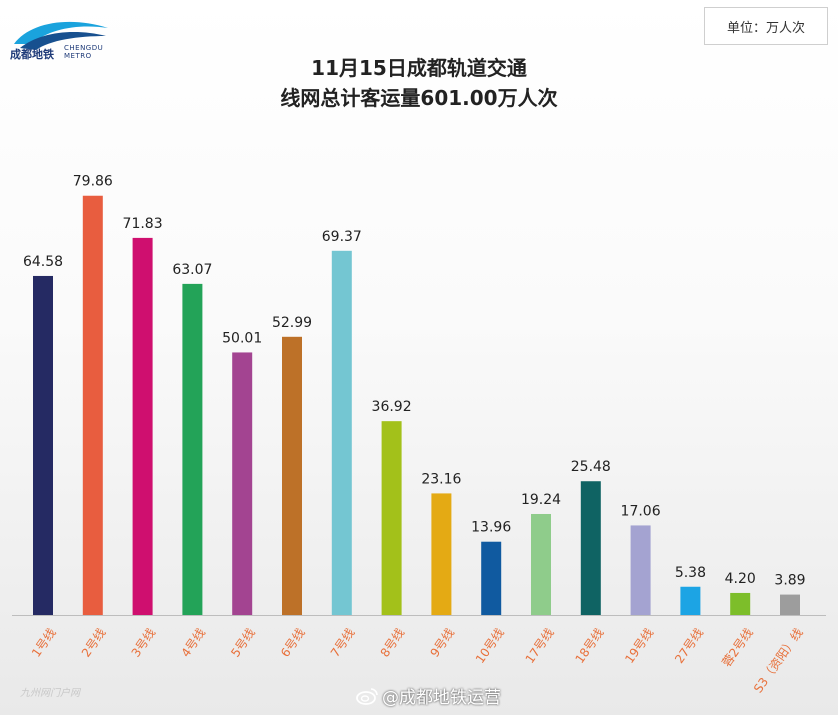 Image resolution: width=838 pixels, height=715 pixels. I want to click on data-label-12: 25.48, so click(591, 467).